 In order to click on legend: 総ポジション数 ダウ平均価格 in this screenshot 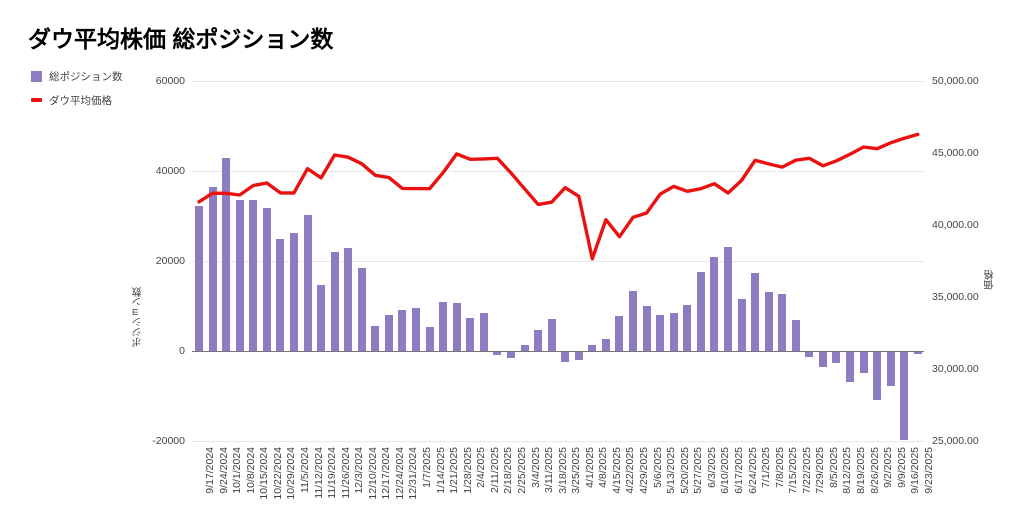, I will do `click(77, 94)`.